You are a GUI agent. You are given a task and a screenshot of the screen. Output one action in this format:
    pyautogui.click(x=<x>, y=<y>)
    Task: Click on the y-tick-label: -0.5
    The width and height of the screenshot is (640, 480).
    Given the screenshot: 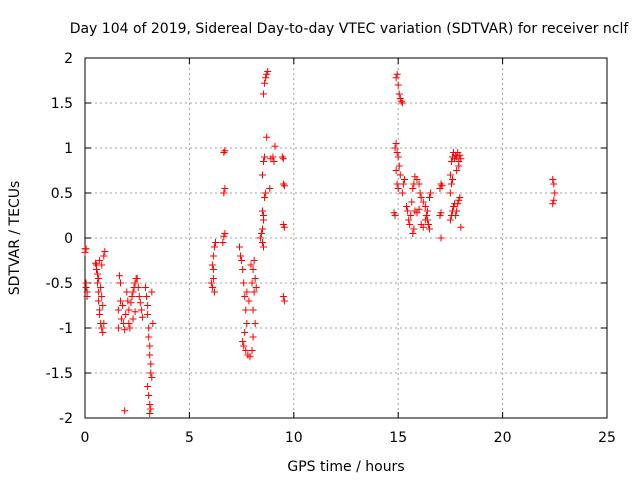 What is the action you would take?
    pyautogui.click(x=59, y=284)
    